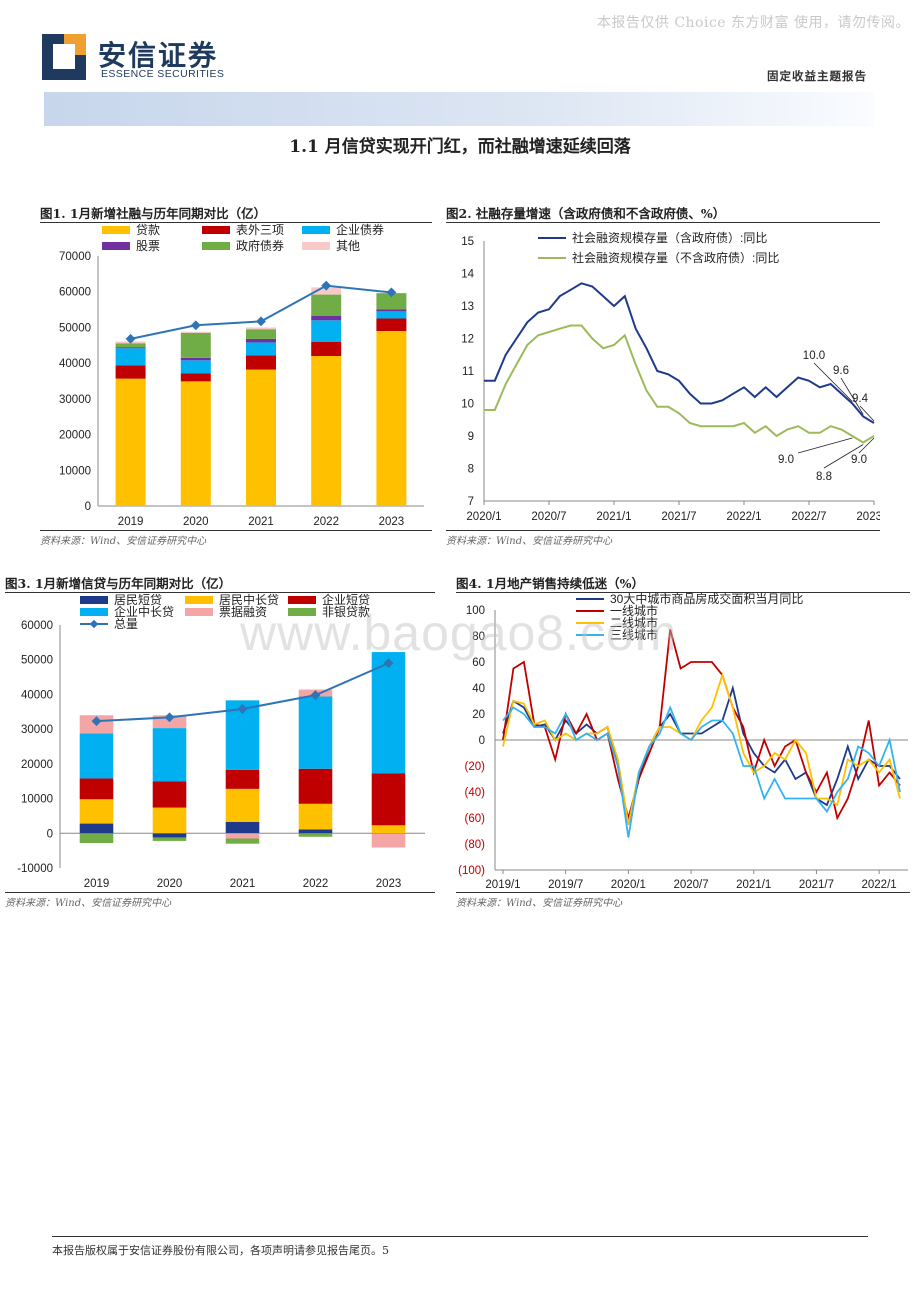  What do you see at coordinates (679, 353) in the screenshot?
I see `fig2-series-line` at bounding box center [679, 353].